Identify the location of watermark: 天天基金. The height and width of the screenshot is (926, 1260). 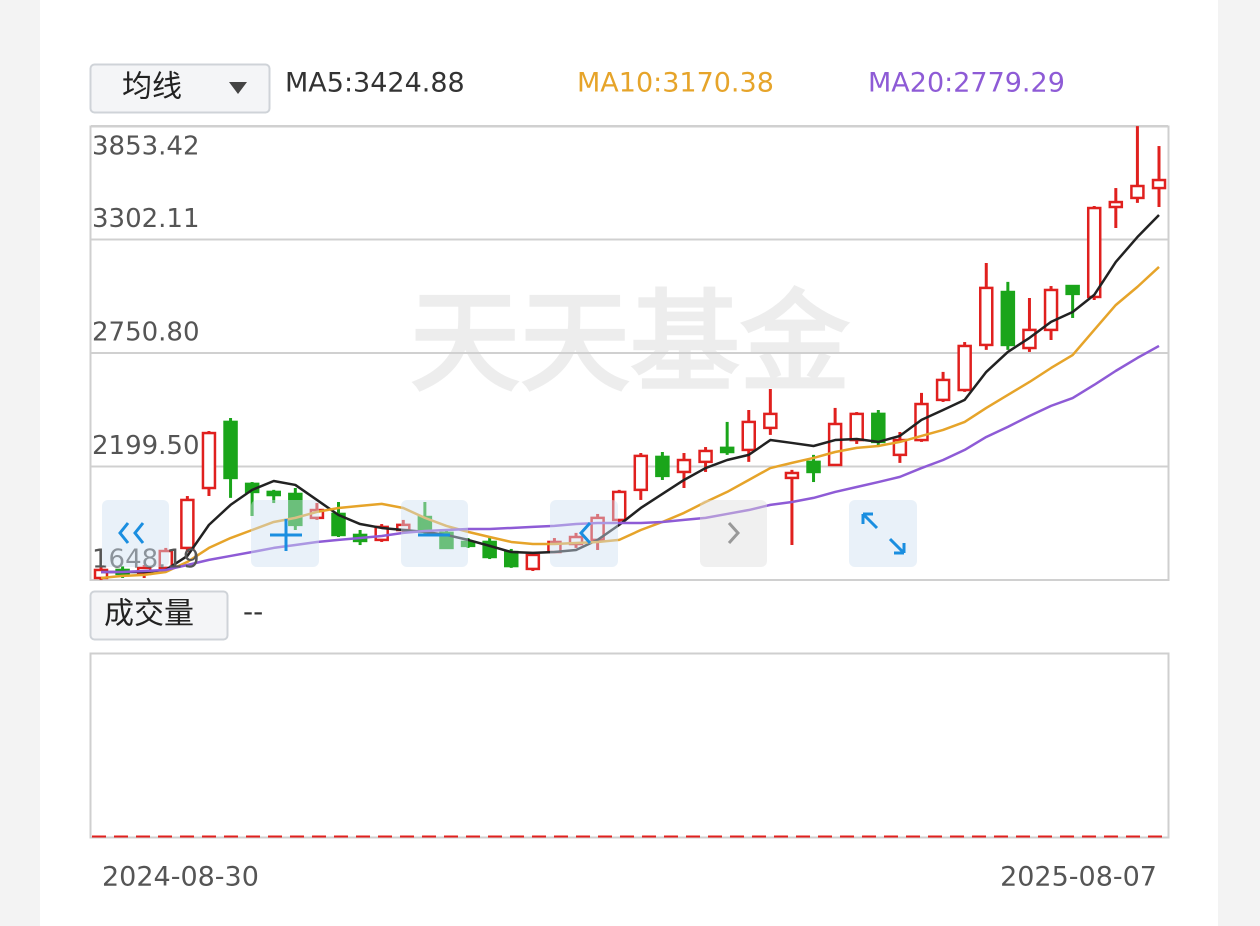
(630, 342).